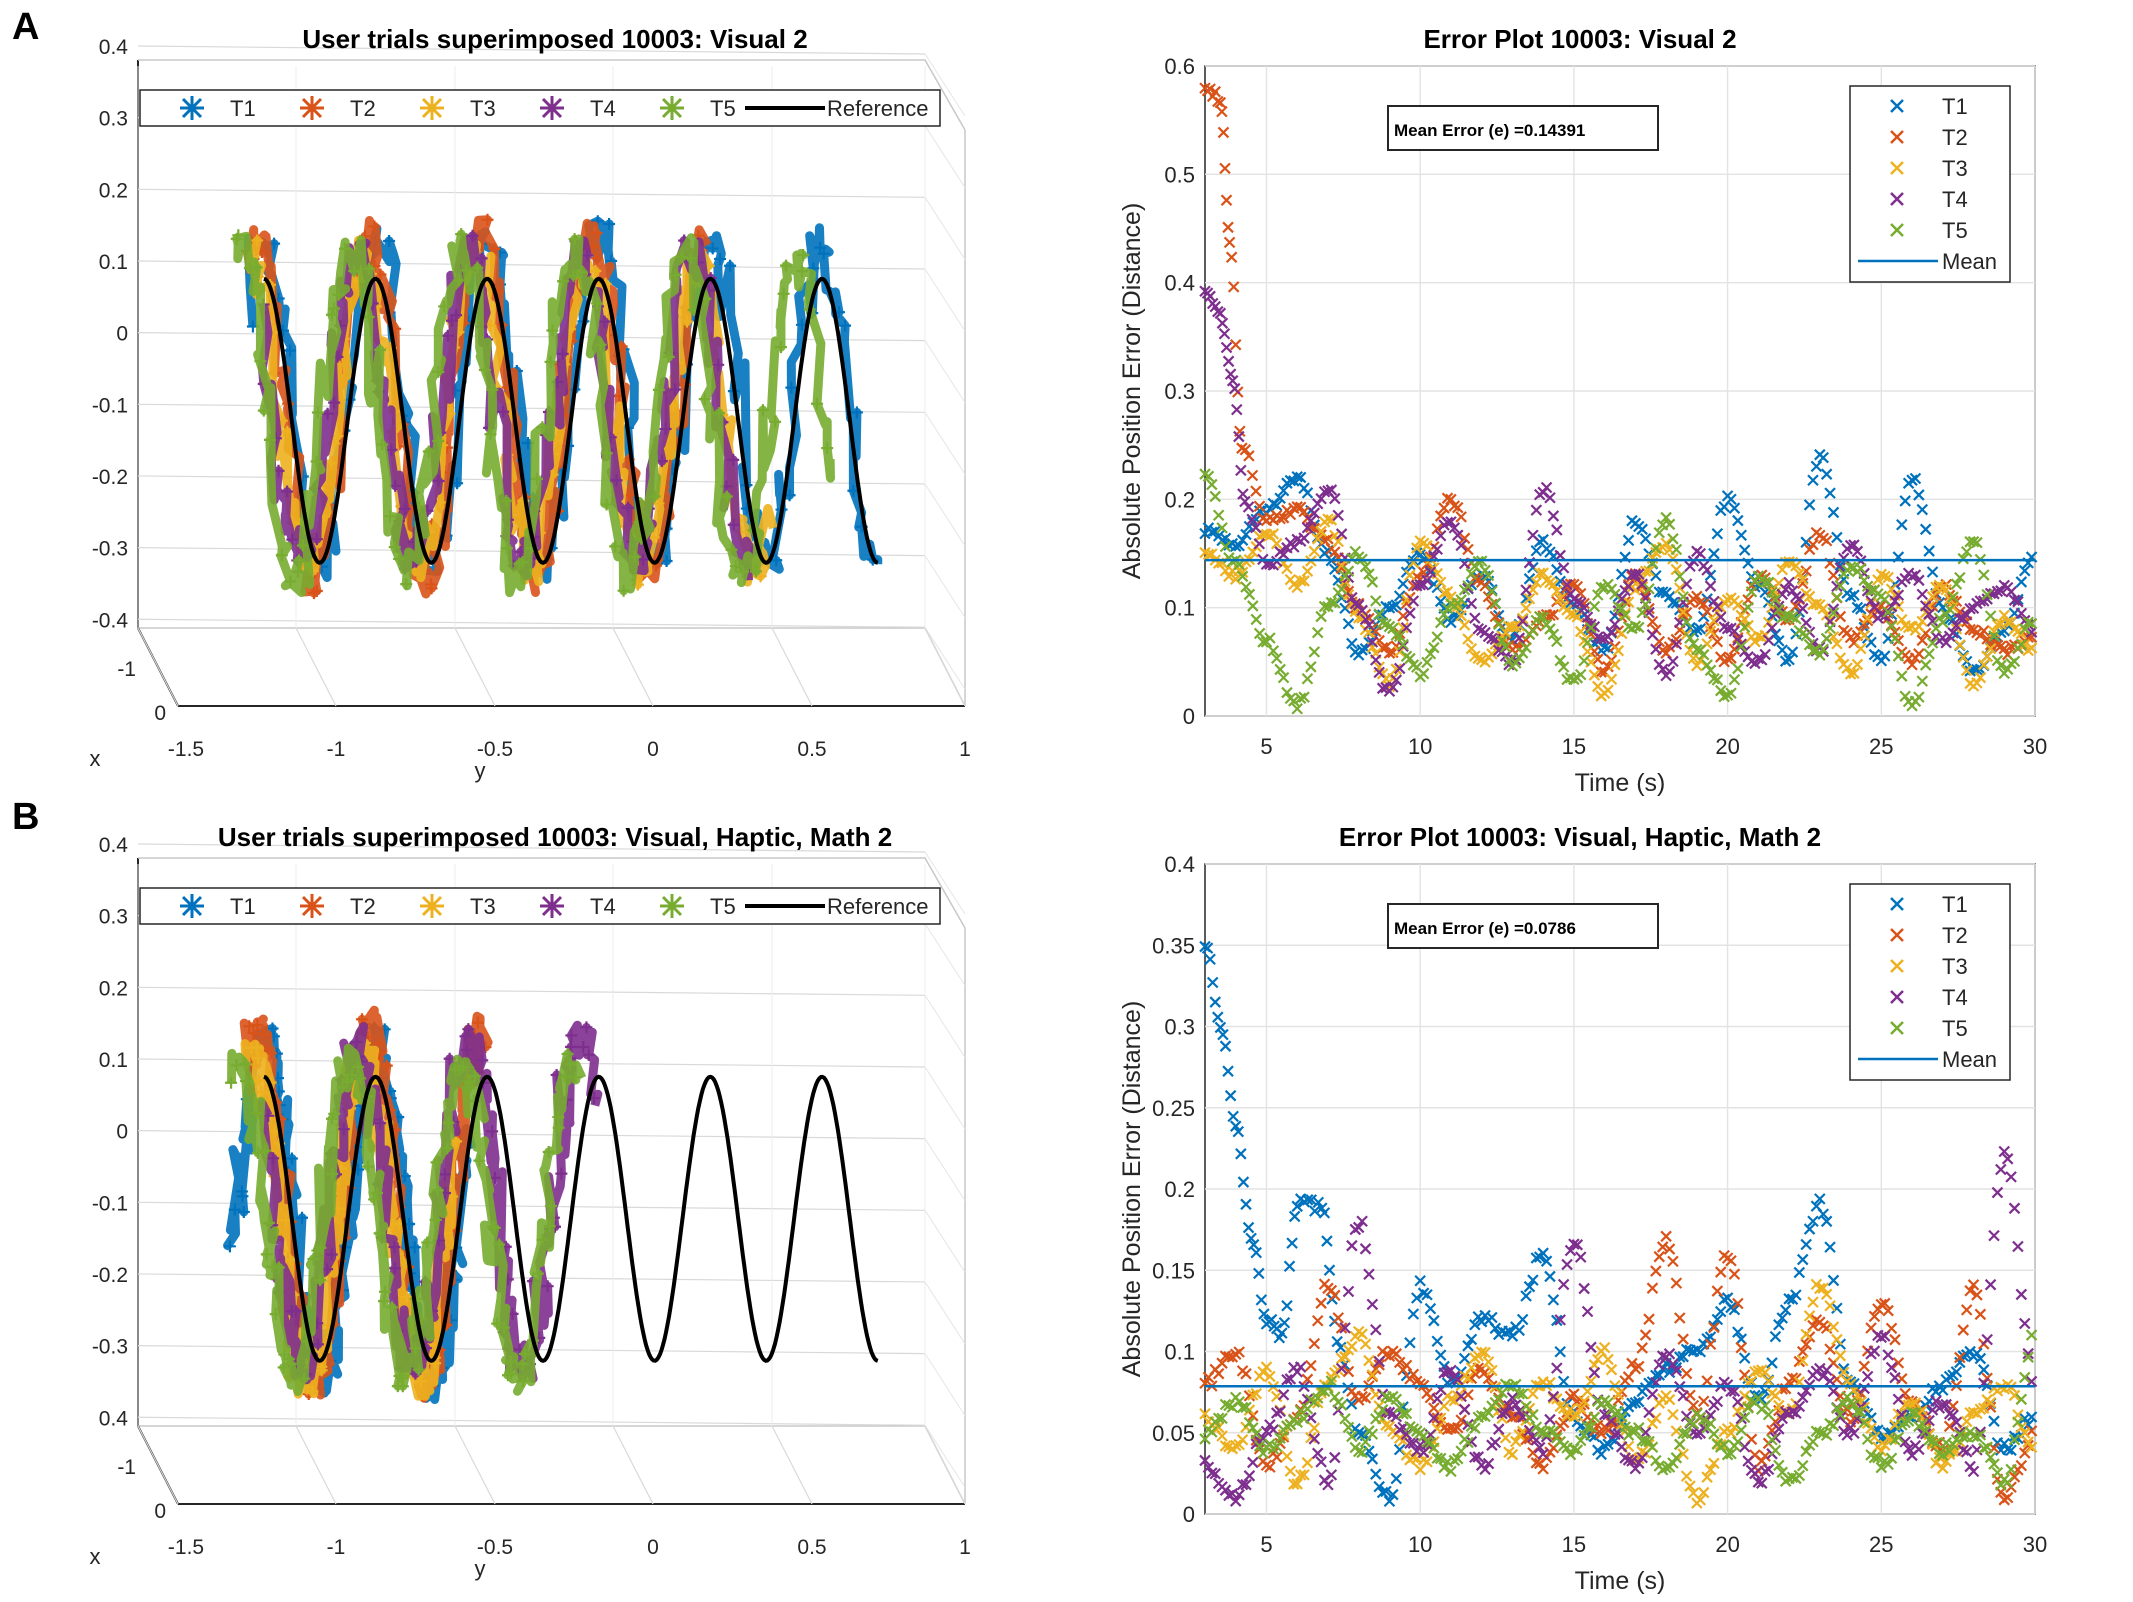  I want to click on axis-label-y: y, so click(480, 770).